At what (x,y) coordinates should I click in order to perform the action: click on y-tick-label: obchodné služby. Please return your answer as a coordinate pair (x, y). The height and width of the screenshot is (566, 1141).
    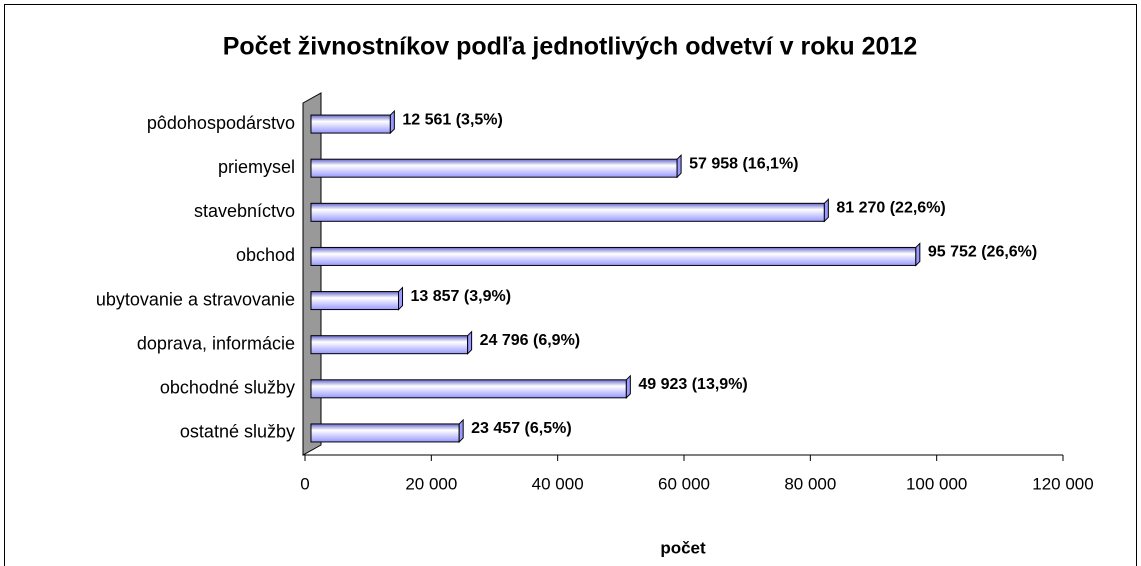
    Looking at the image, I should click on (227, 388).